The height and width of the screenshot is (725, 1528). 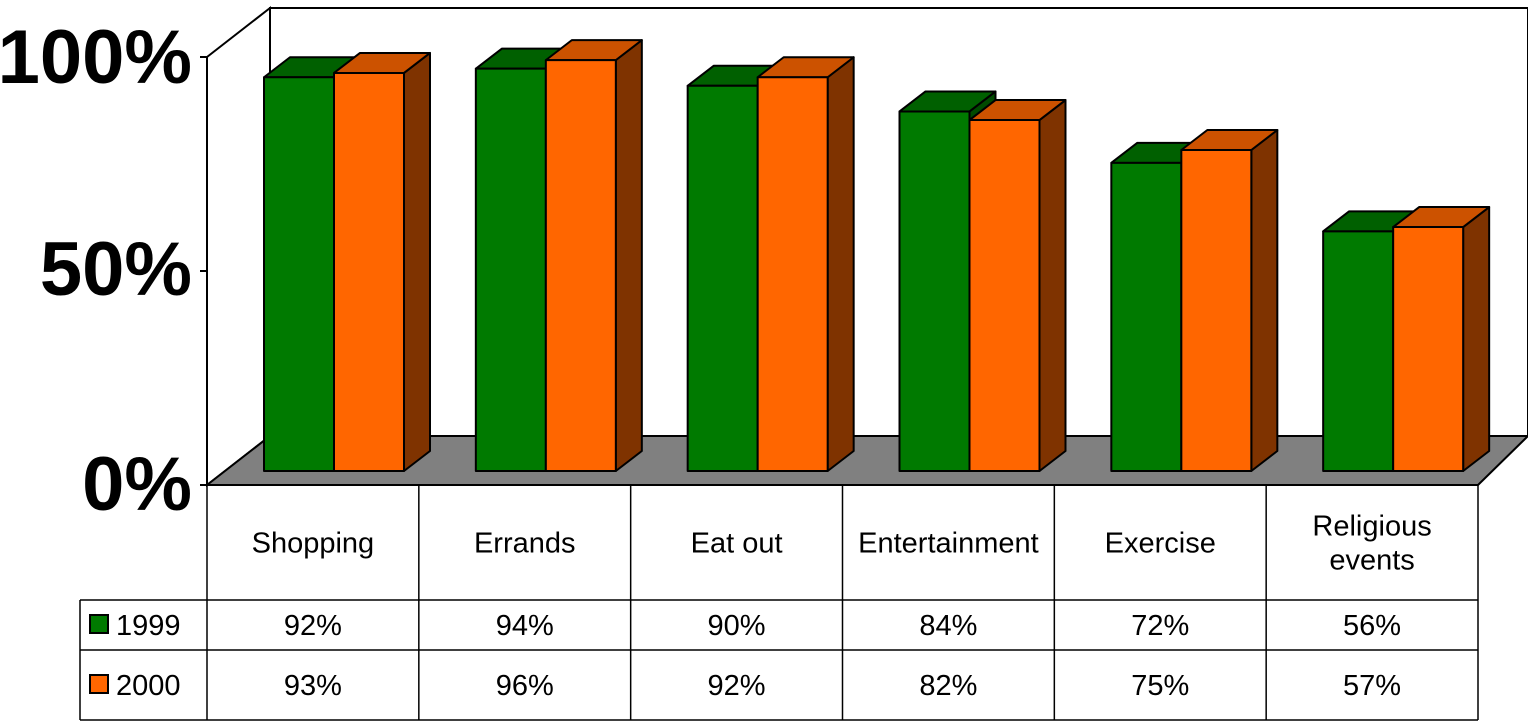 What do you see at coordinates (948, 544) in the screenshot?
I see `category-label: Entertainment` at bounding box center [948, 544].